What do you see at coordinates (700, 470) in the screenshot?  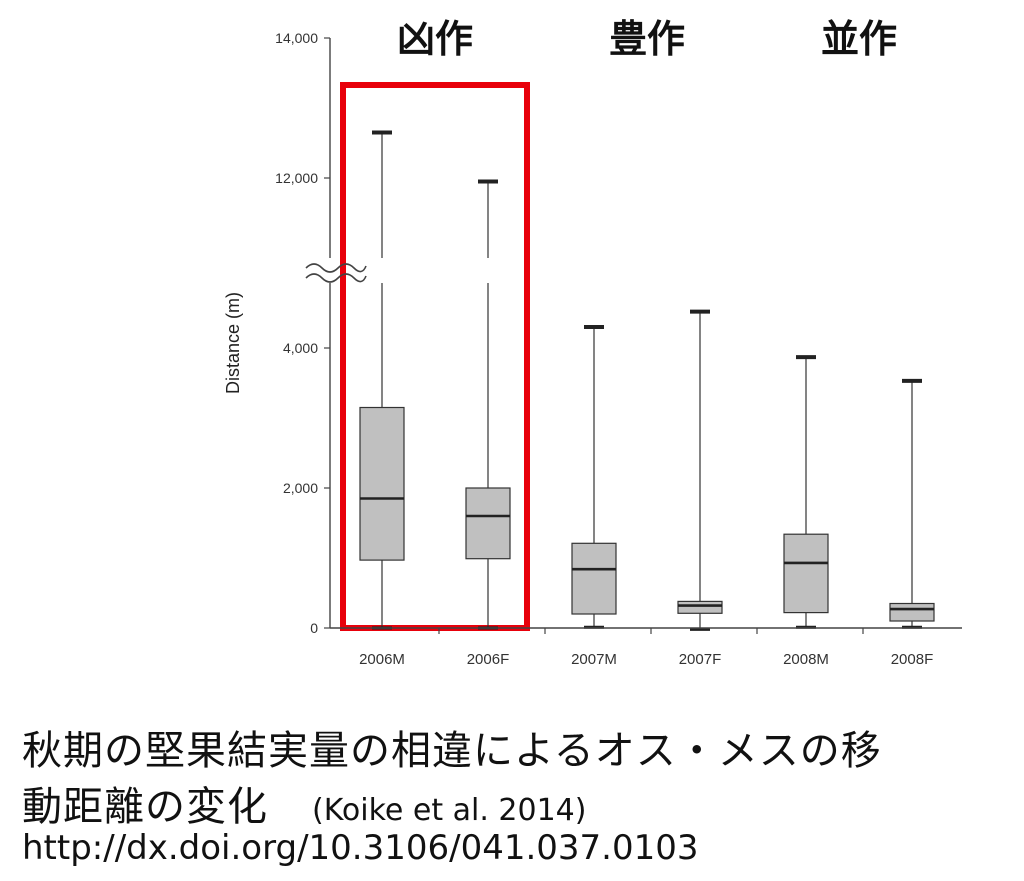 I see `box-2007F` at bounding box center [700, 470].